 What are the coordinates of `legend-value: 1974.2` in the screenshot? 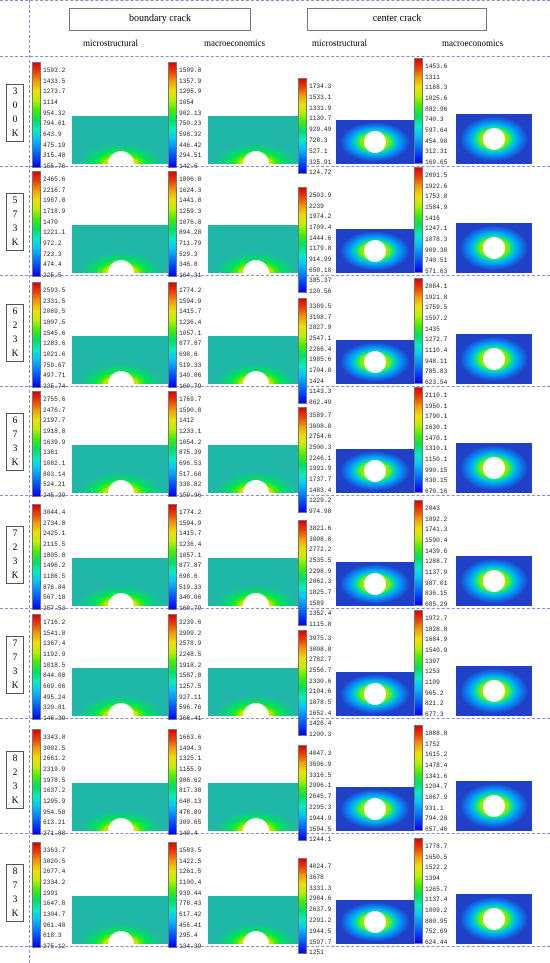 It's located at (320, 217).